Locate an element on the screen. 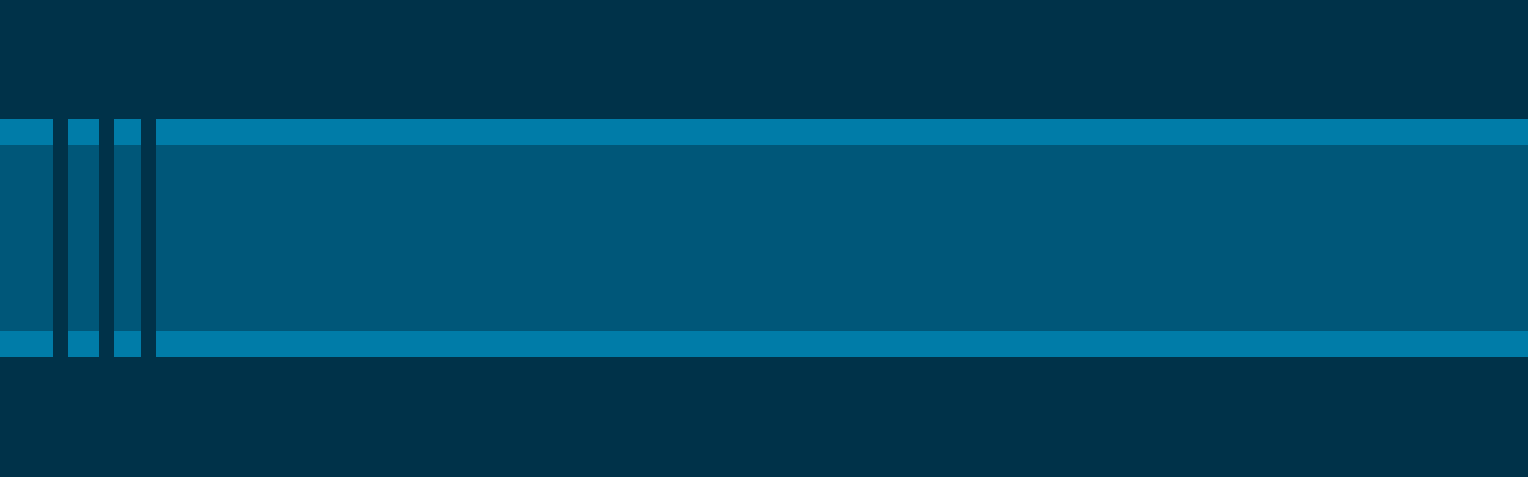 Image resolution: width=1528 pixels, height=477 pixels. banner-bottom-stripe is located at coordinates (764, 344).